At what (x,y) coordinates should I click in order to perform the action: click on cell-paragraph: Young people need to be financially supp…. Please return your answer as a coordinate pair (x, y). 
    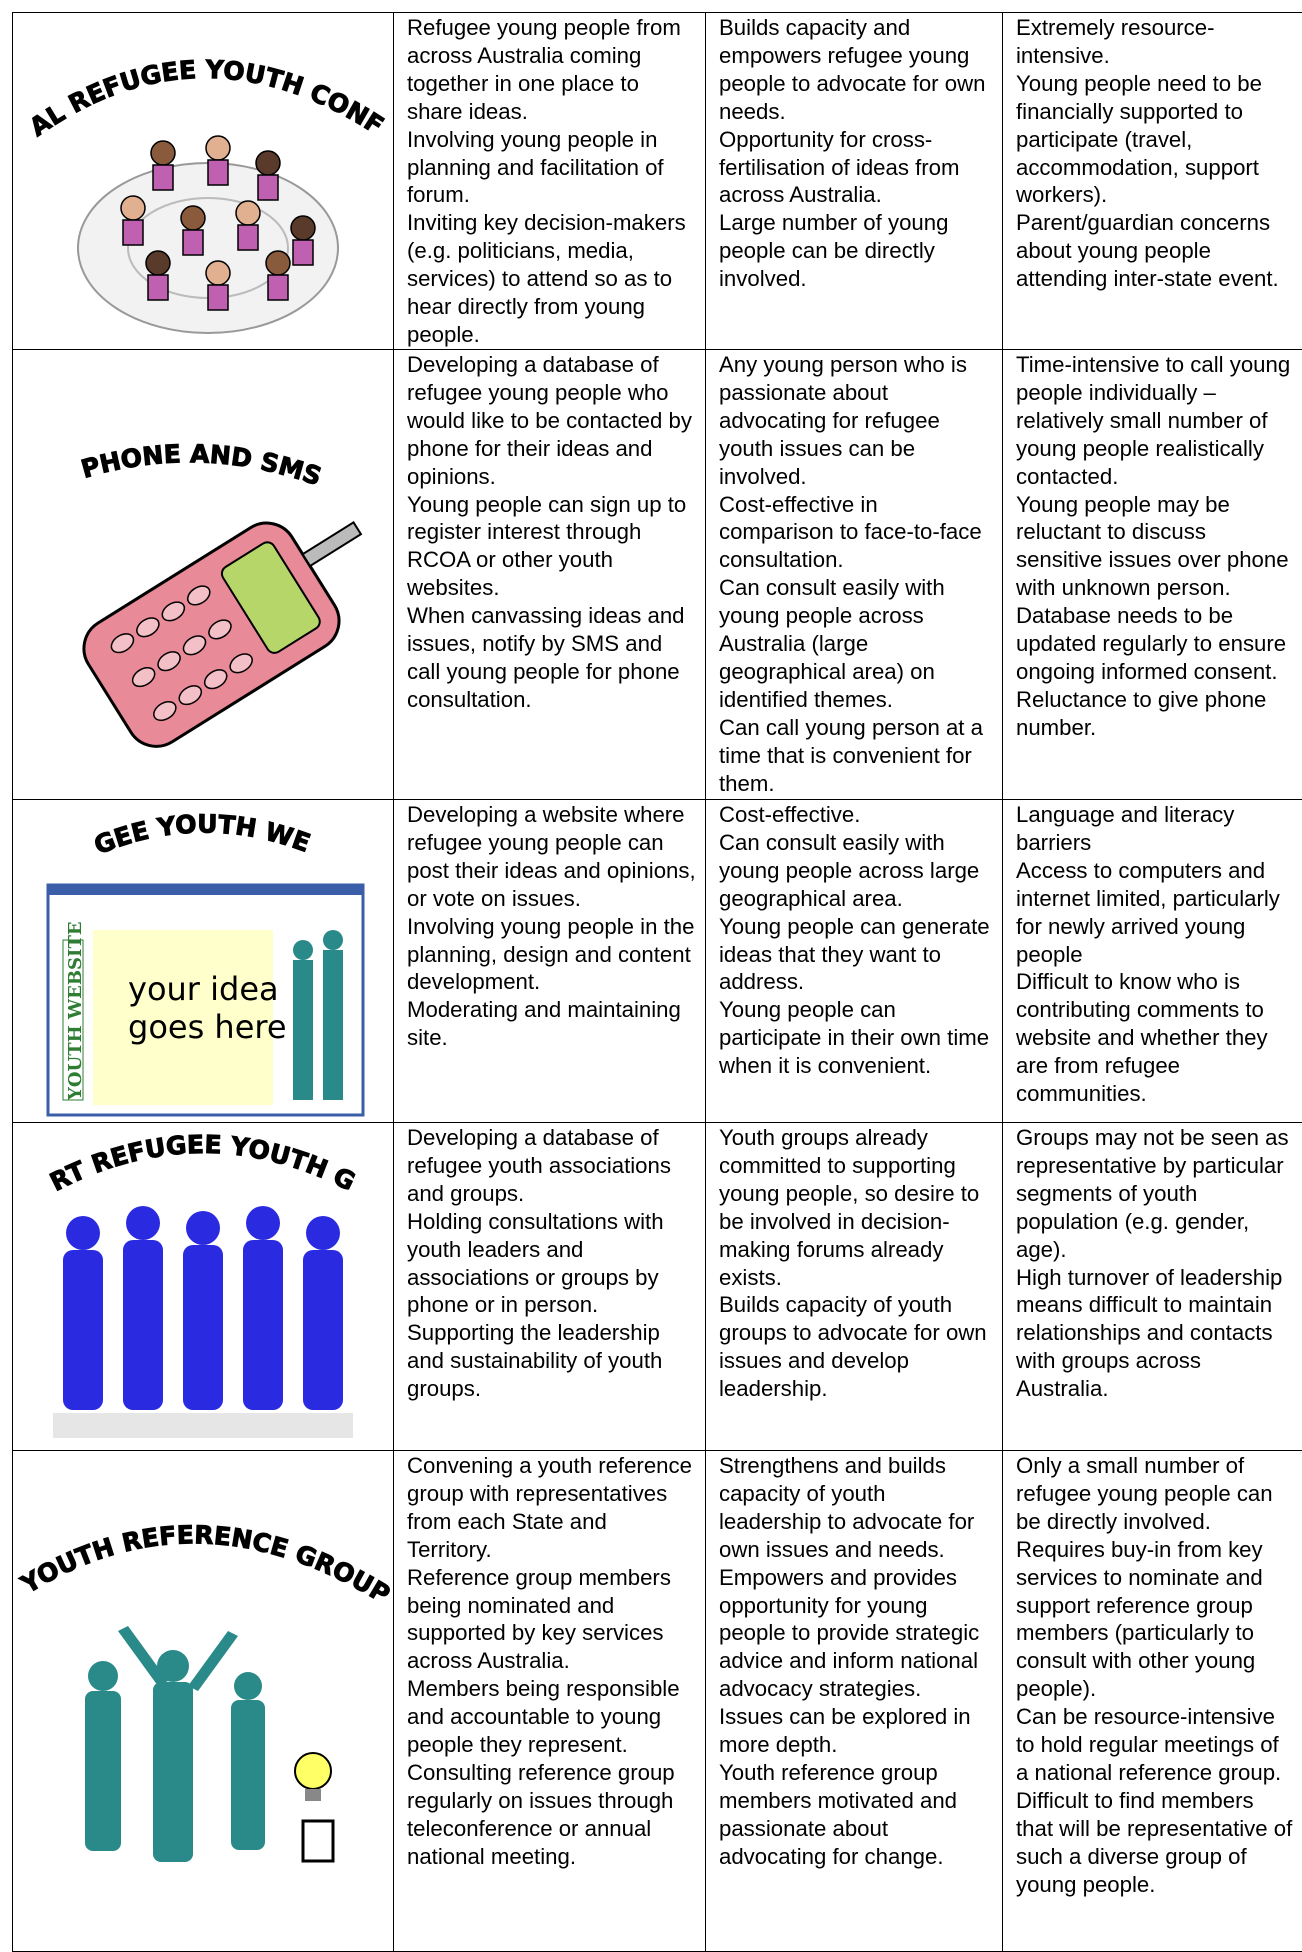
    Looking at the image, I should click on (1155, 140).